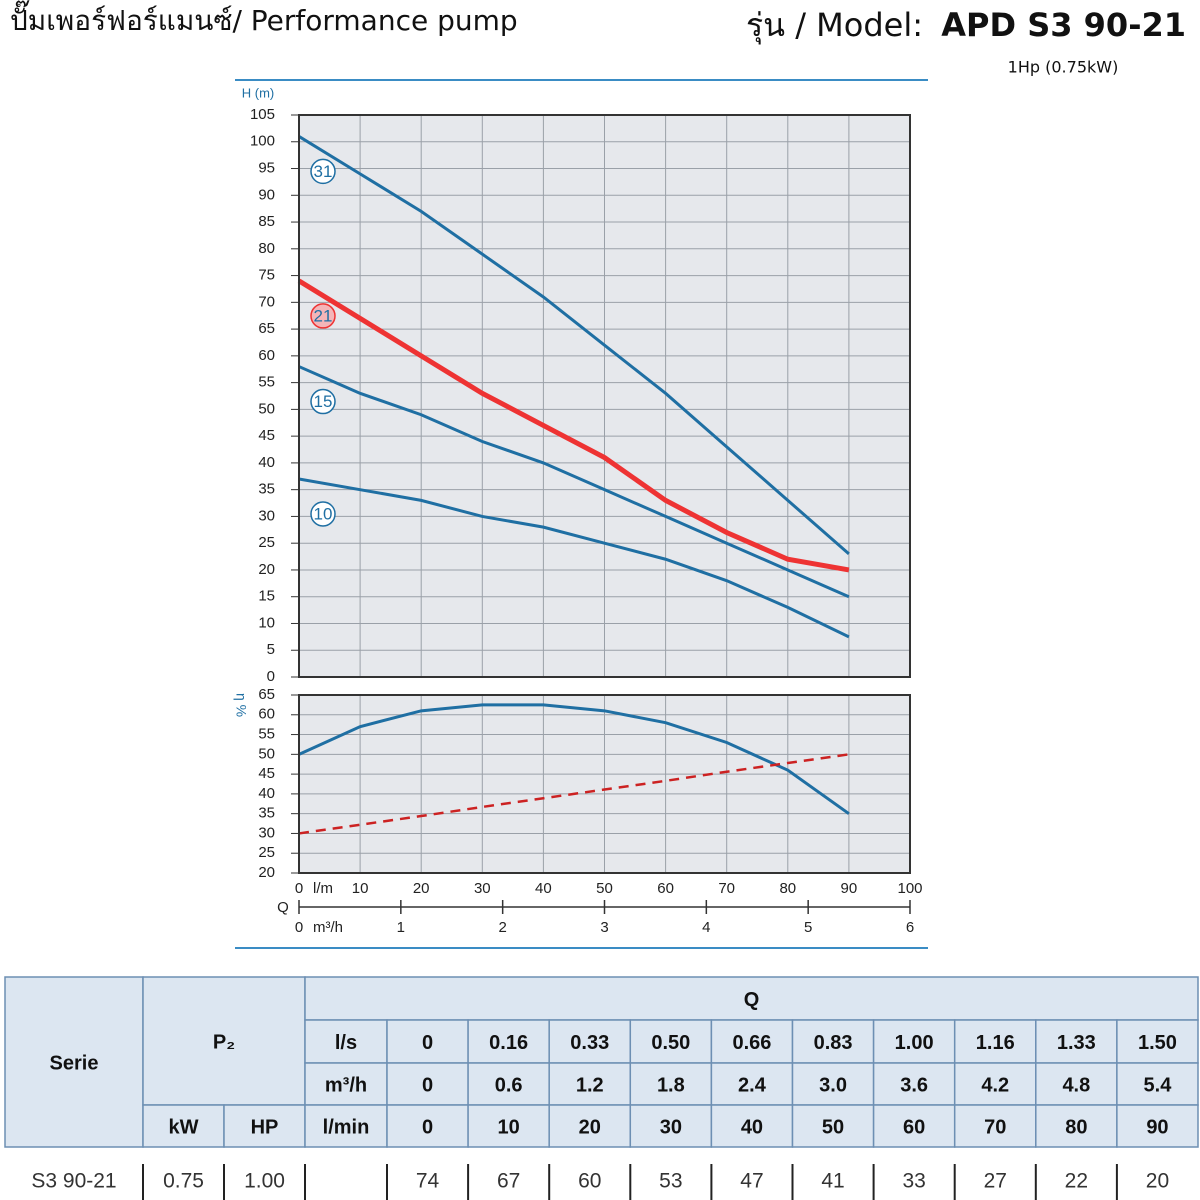 The image size is (1200, 1200). I want to click on table-cell-text: 20, so click(1157, 1181).